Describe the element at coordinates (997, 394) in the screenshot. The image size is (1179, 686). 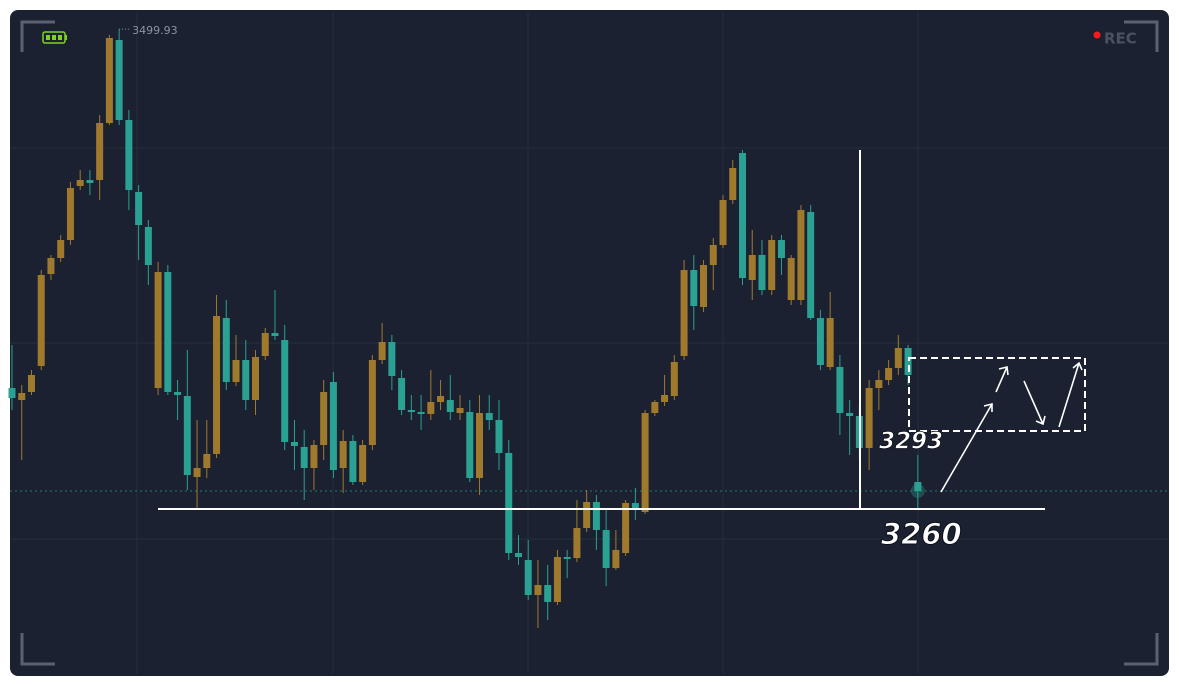
I see `target-box` at that location.